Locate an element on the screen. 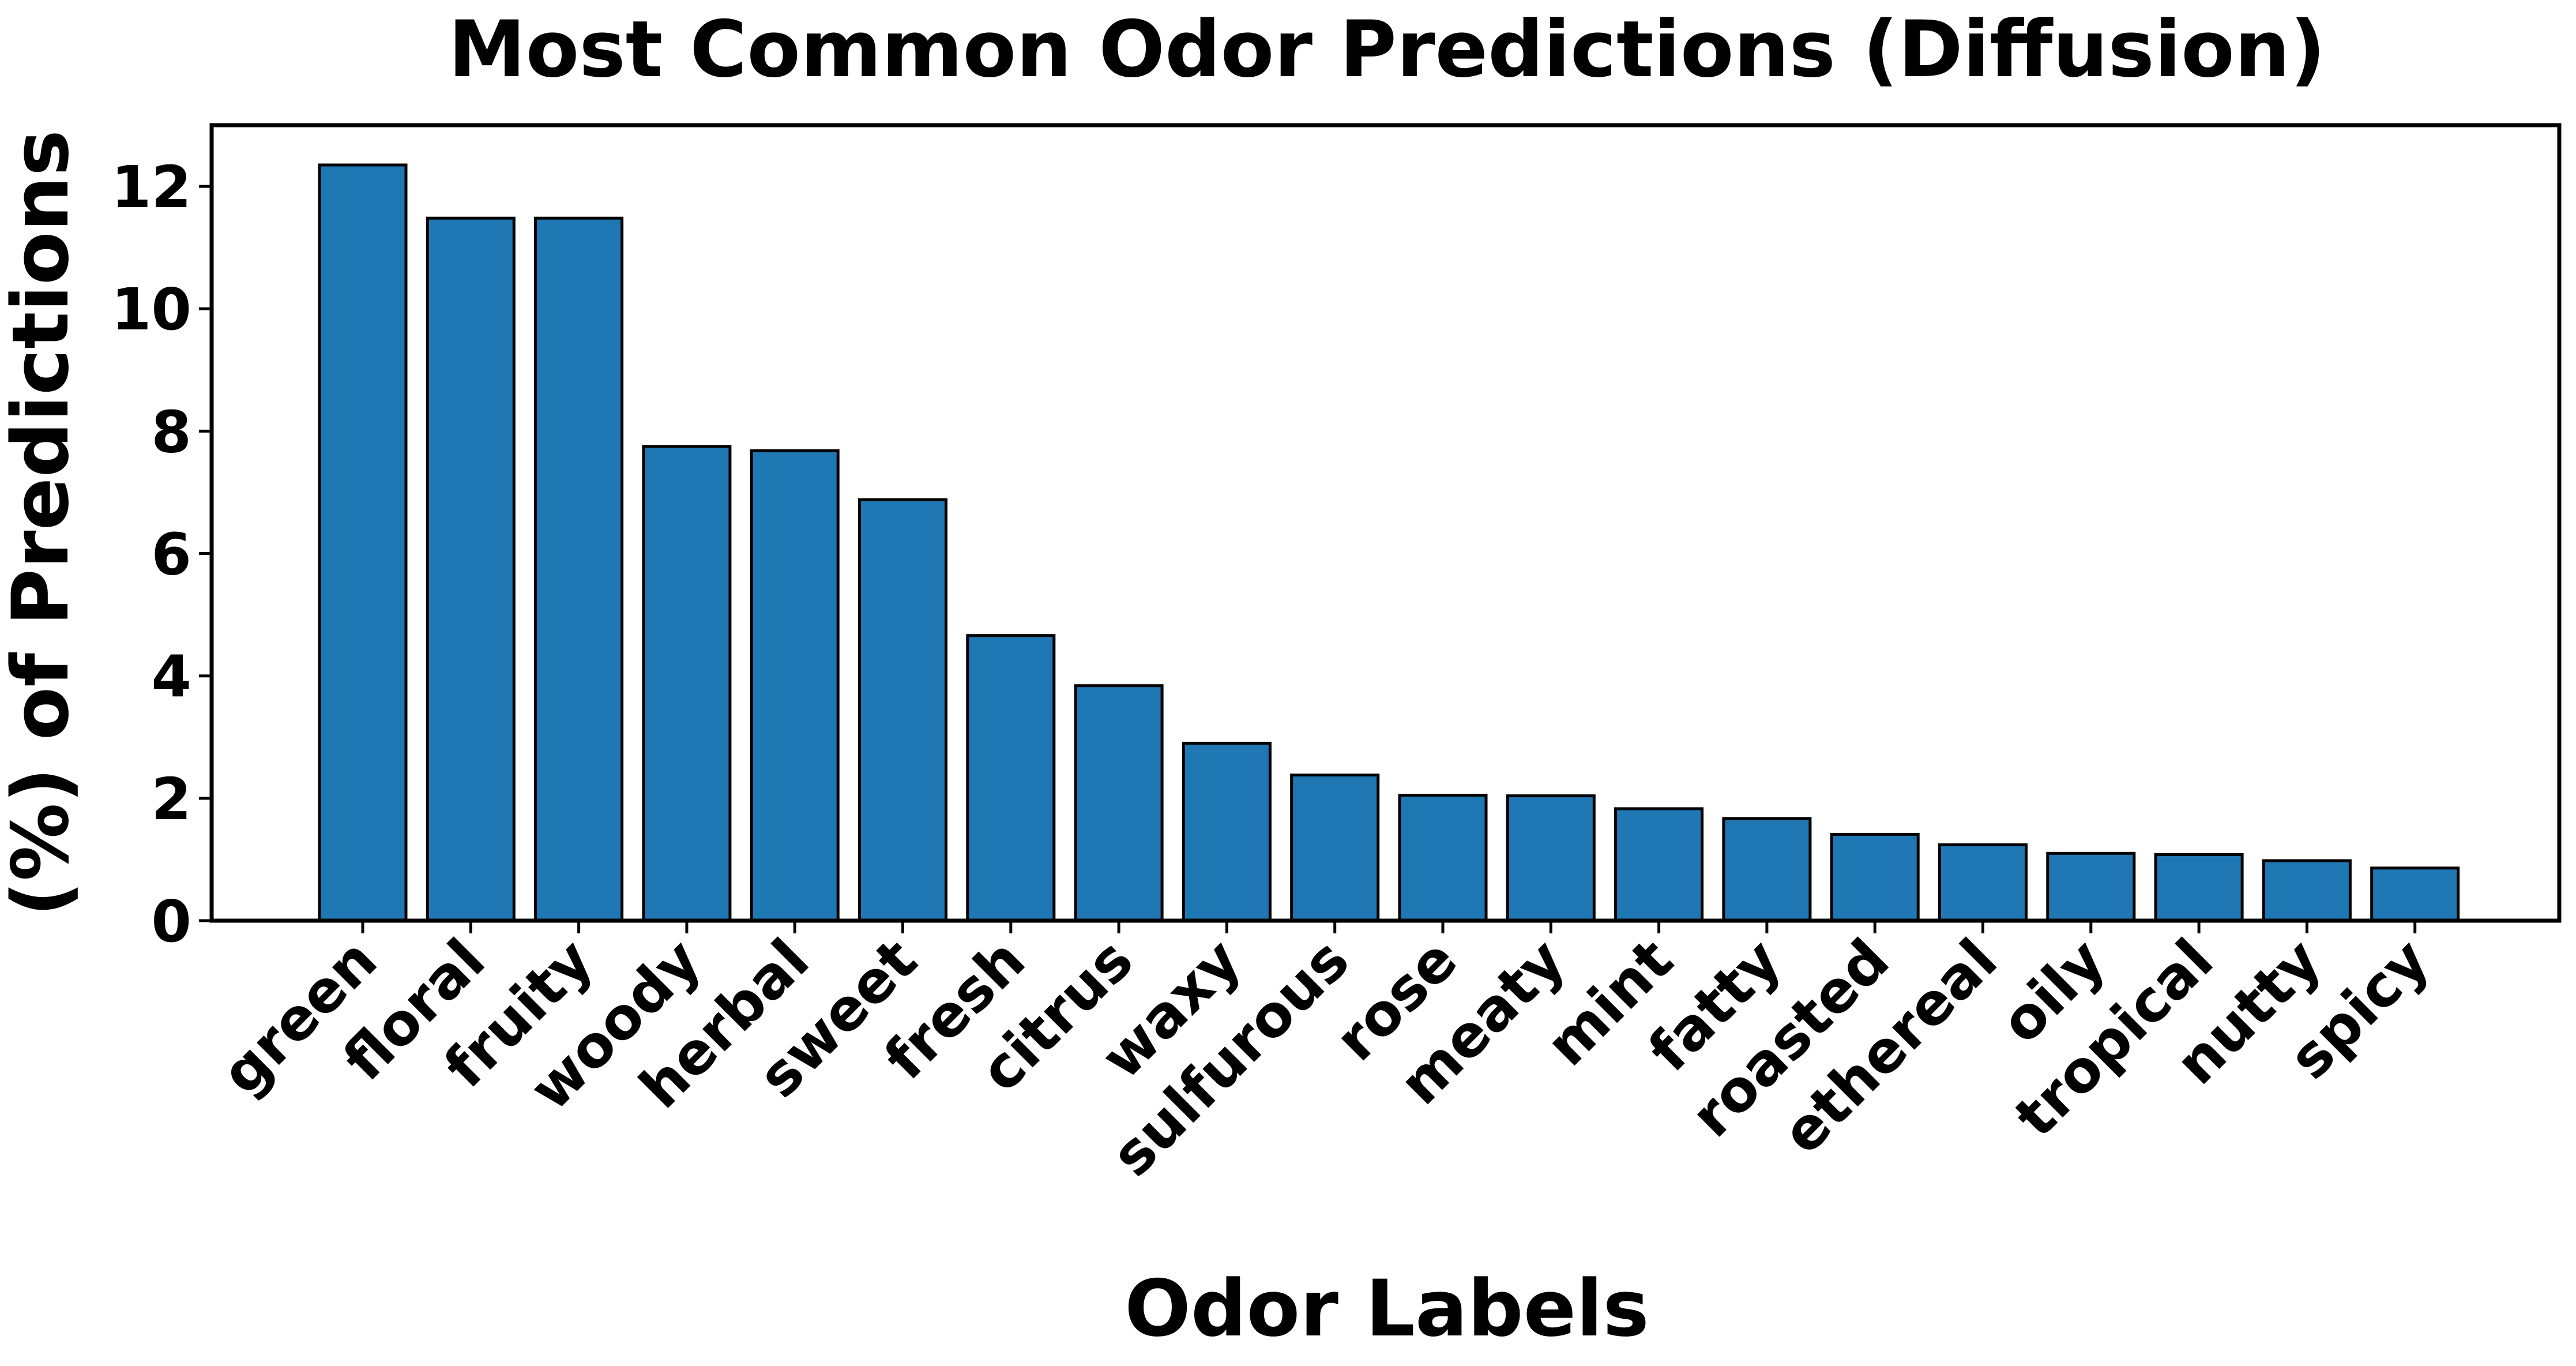 The width and height of the screenshot is (2576, 1366). bar-roasted is located at coordinates (1875, 877).